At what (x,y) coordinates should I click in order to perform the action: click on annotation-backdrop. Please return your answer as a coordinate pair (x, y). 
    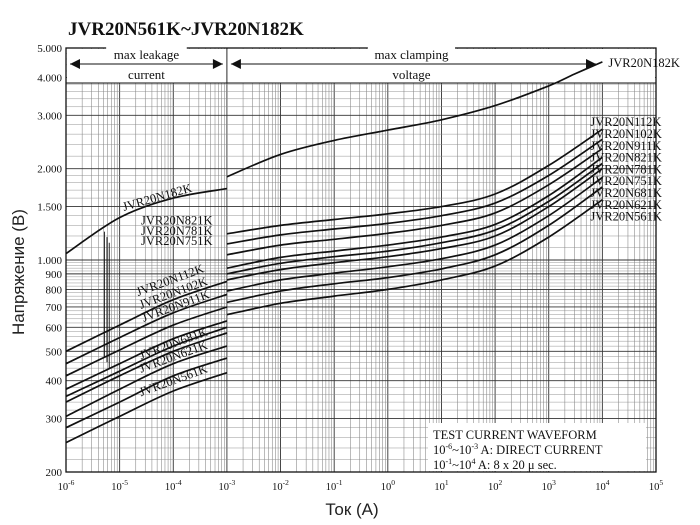
    Looking at the image, I should click on (537, 447).